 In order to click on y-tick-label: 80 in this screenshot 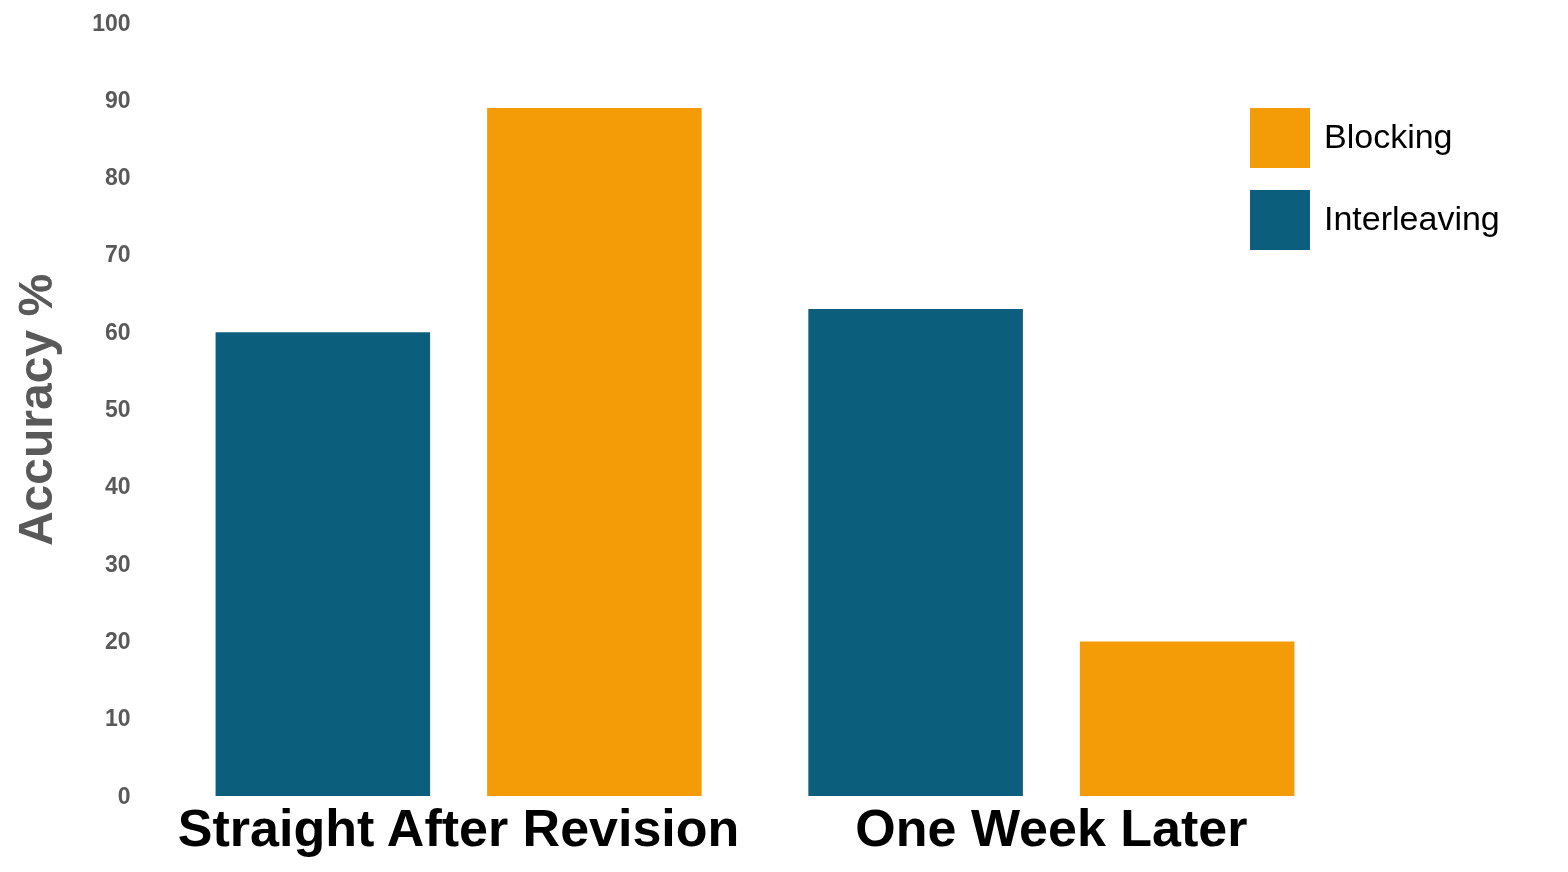, I will do `click(117, 177)`.